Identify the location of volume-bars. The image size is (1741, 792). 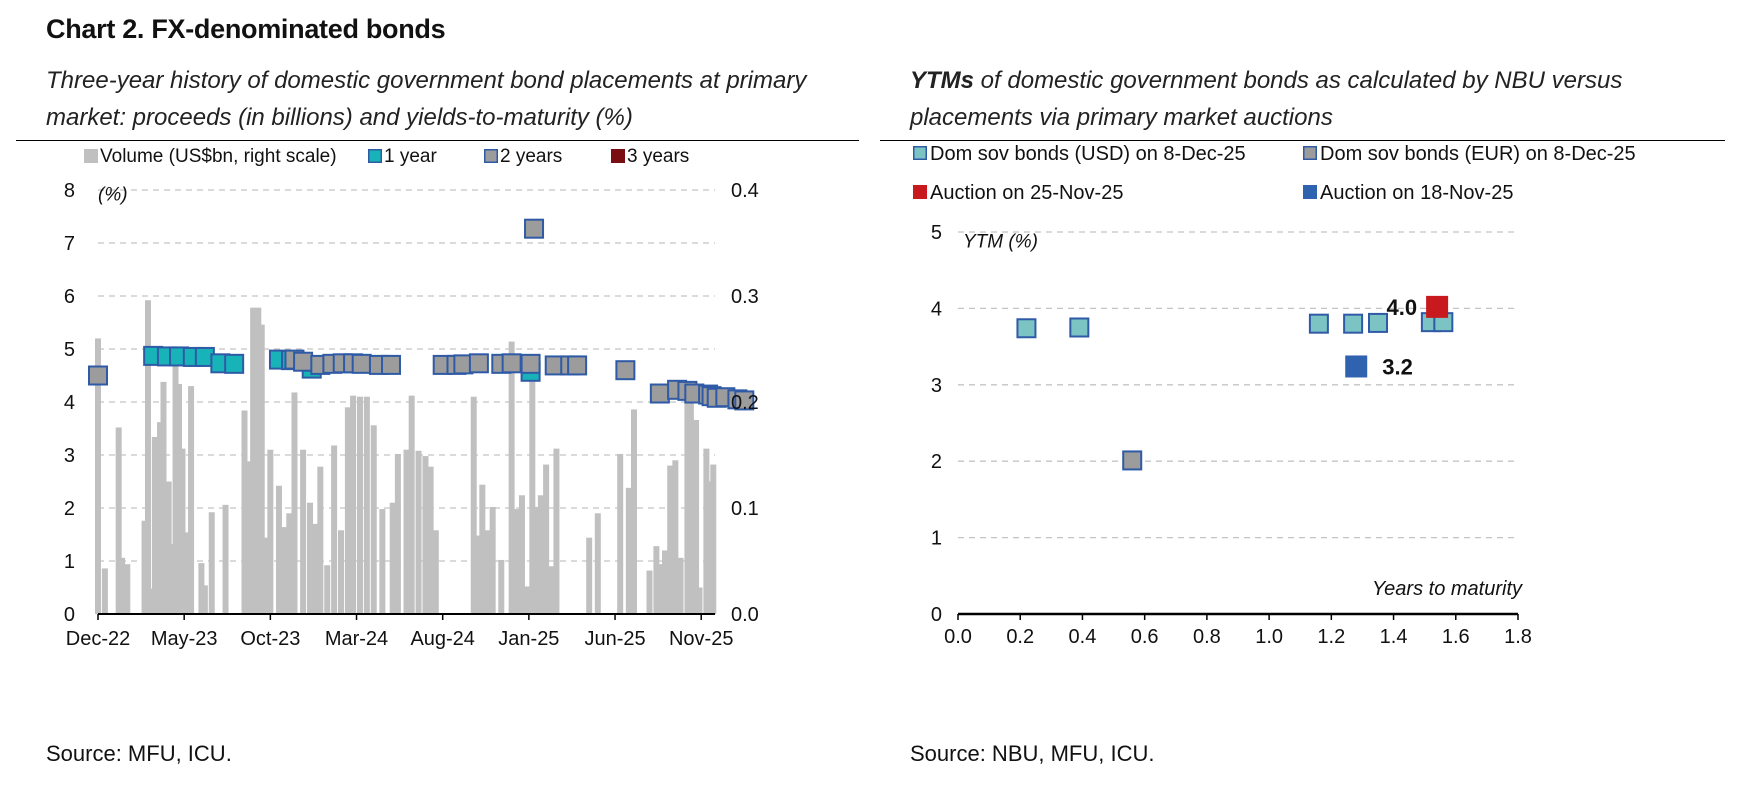
(406, 457).